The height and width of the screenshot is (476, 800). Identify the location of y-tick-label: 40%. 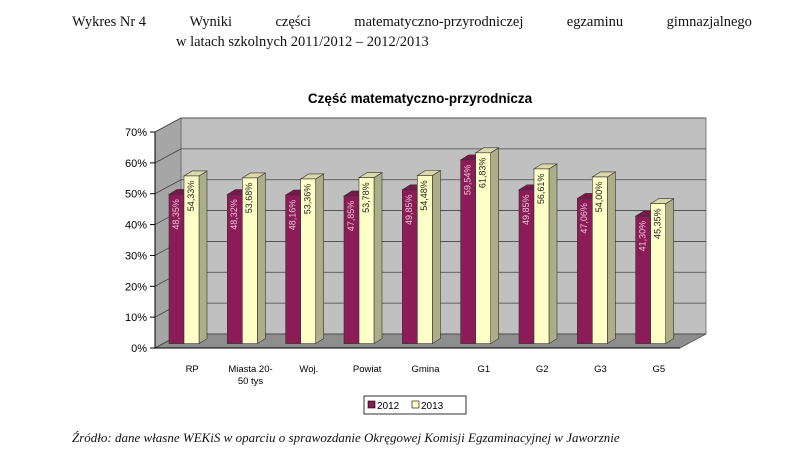
(136, 226).